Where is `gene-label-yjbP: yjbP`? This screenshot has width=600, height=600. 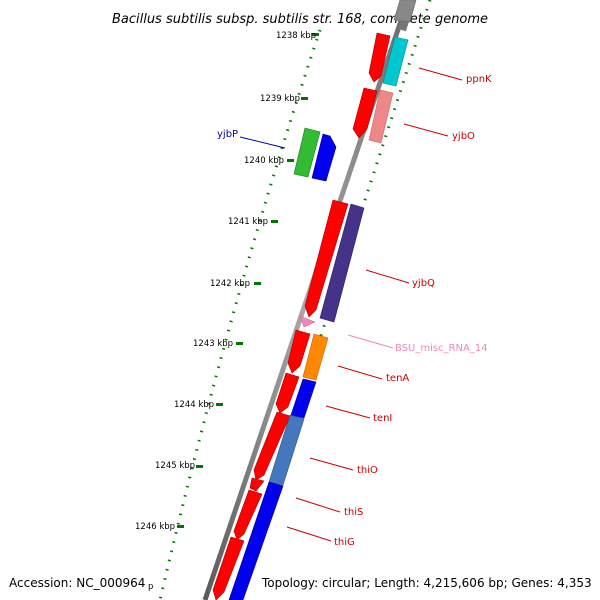 gene-label-yjbP: yjbP is located at coordinates (227, 134).